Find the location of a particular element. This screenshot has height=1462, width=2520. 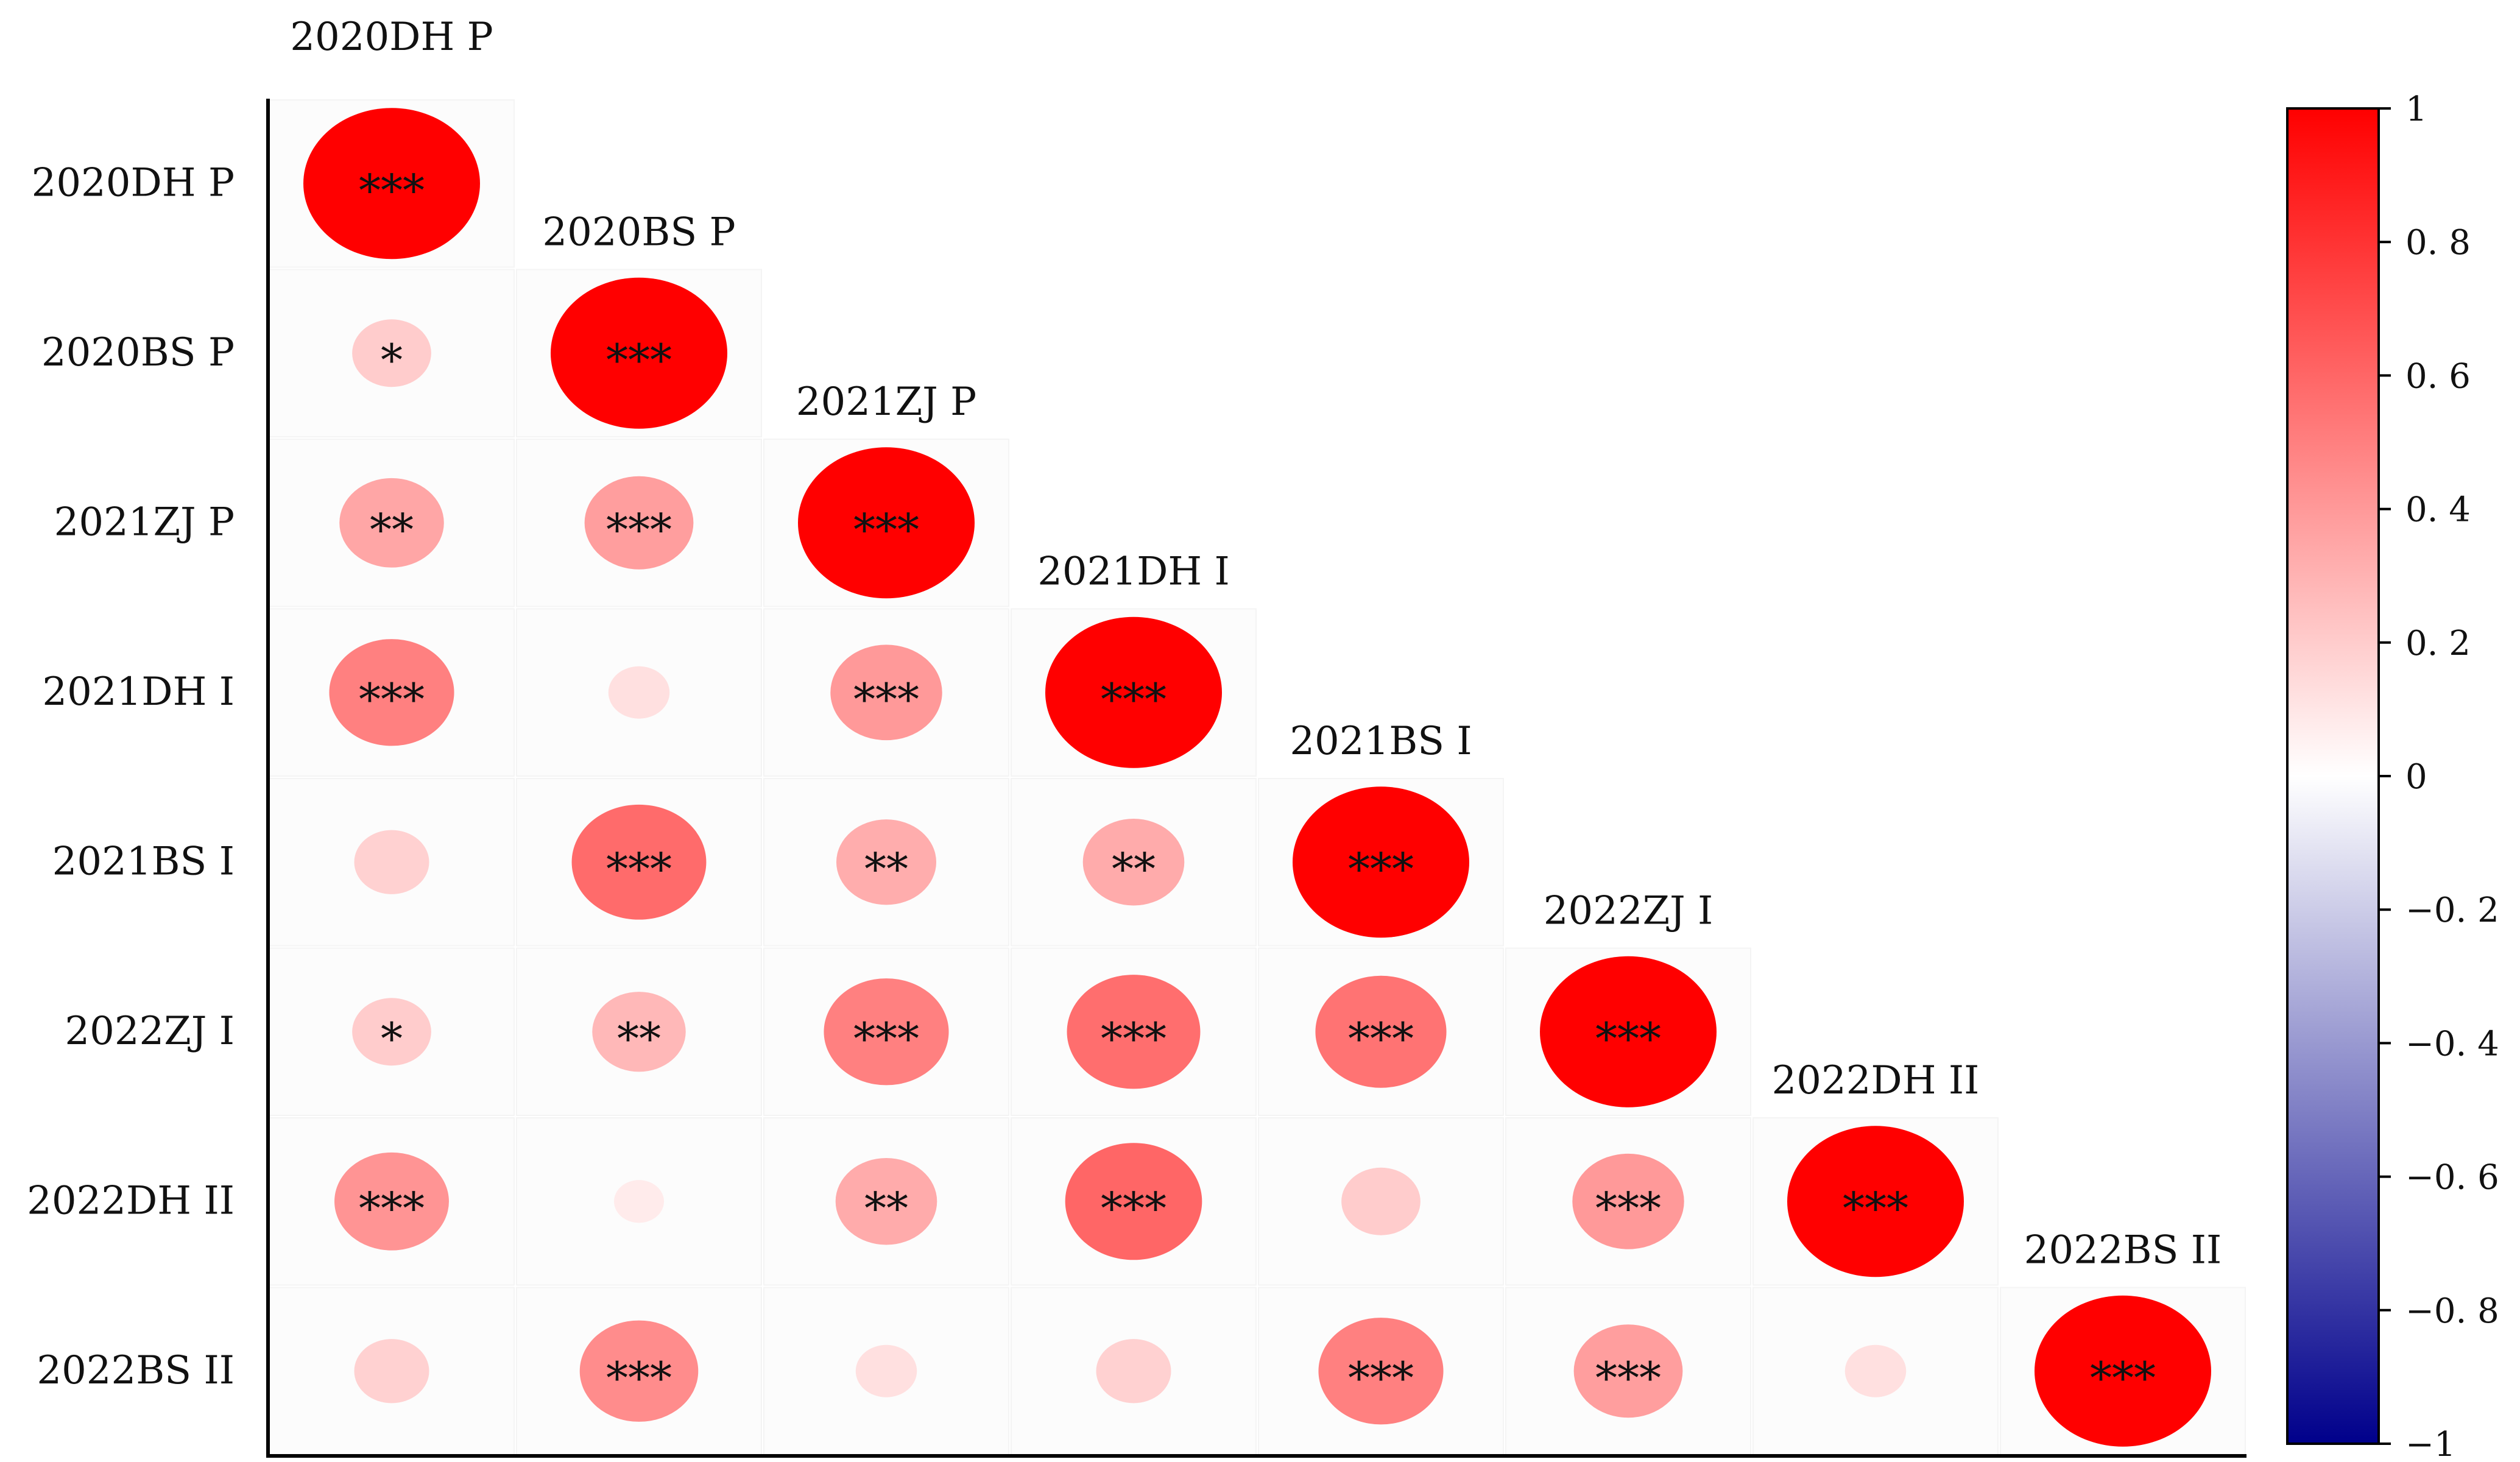

colorbar-tick-label: 1 is located at coordinates (2416, 109).